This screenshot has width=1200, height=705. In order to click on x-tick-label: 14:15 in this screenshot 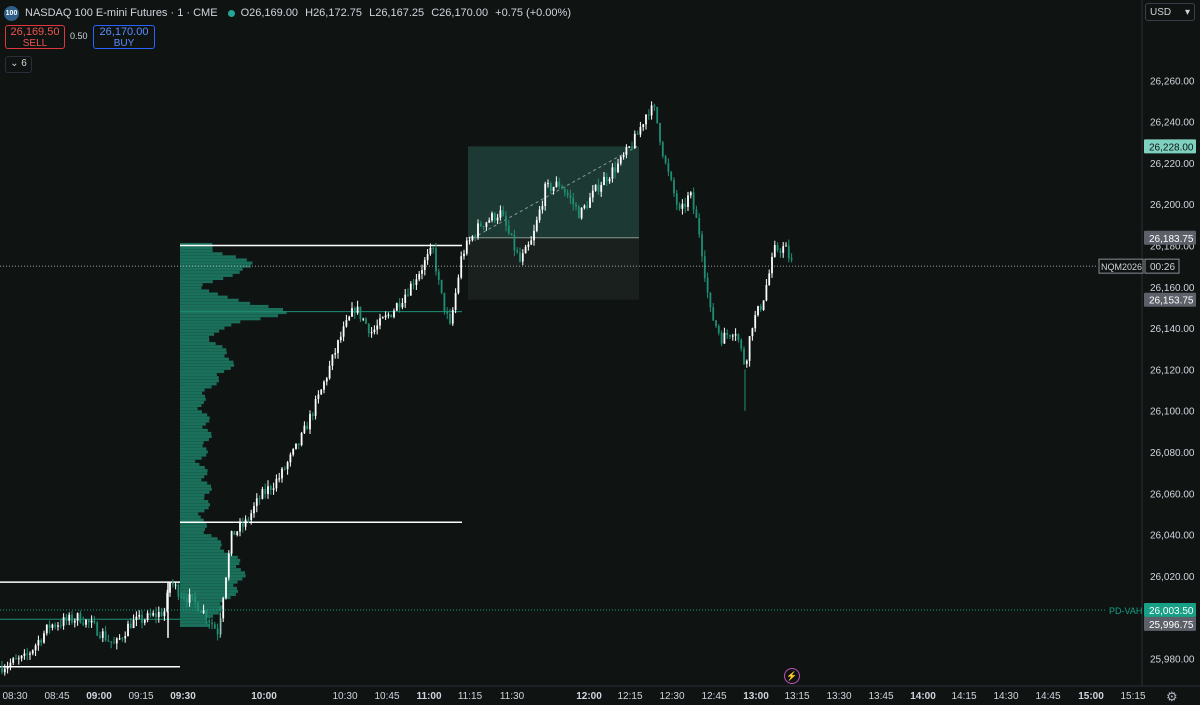, I will do `click(963, 696)`.